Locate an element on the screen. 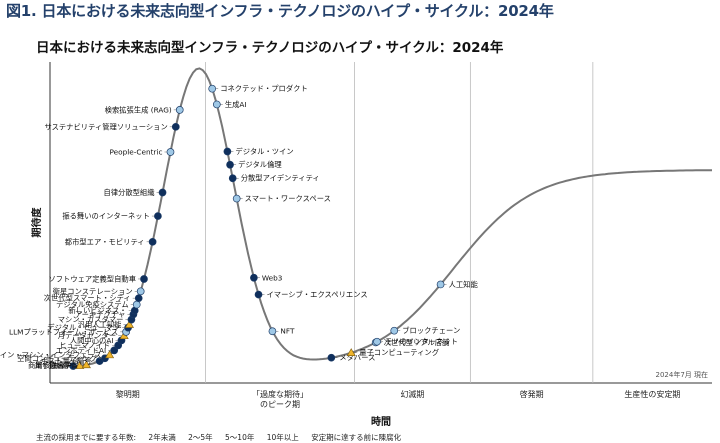 This screenshot has height=443, width=720. legend-lt2: 2年未満 is located at coordinates (162, 437).